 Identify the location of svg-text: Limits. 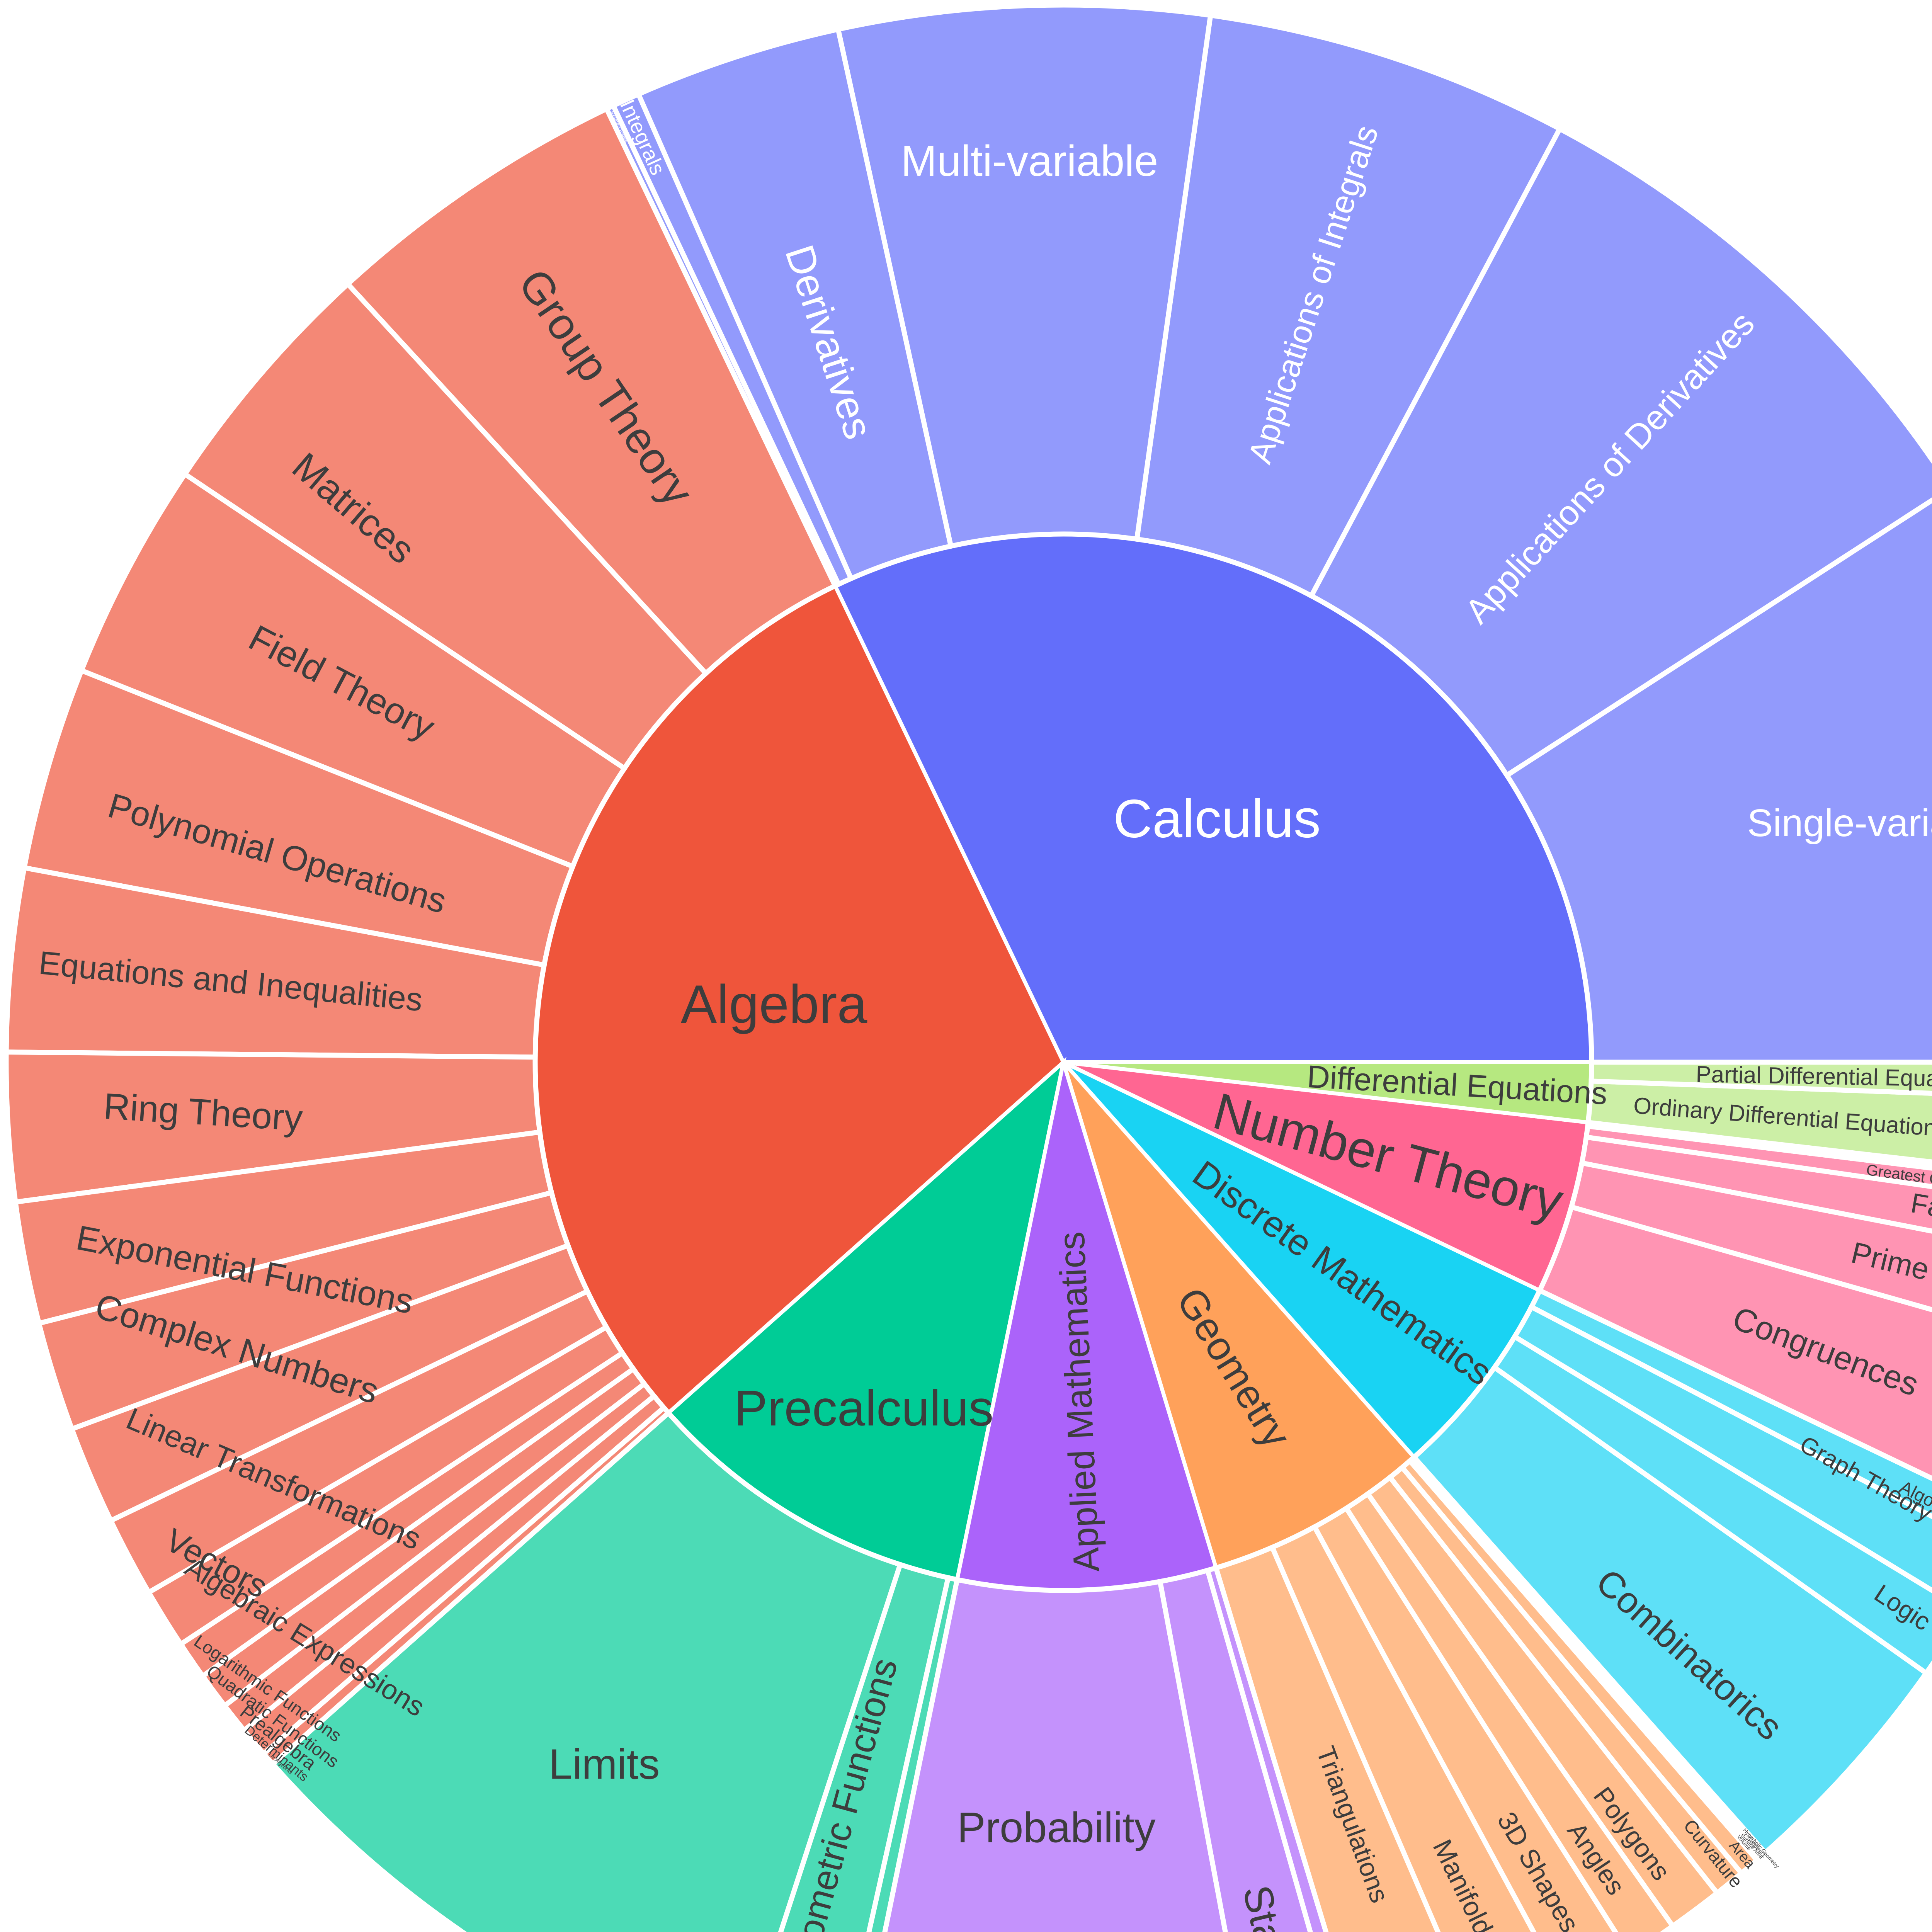
(604, 1764).